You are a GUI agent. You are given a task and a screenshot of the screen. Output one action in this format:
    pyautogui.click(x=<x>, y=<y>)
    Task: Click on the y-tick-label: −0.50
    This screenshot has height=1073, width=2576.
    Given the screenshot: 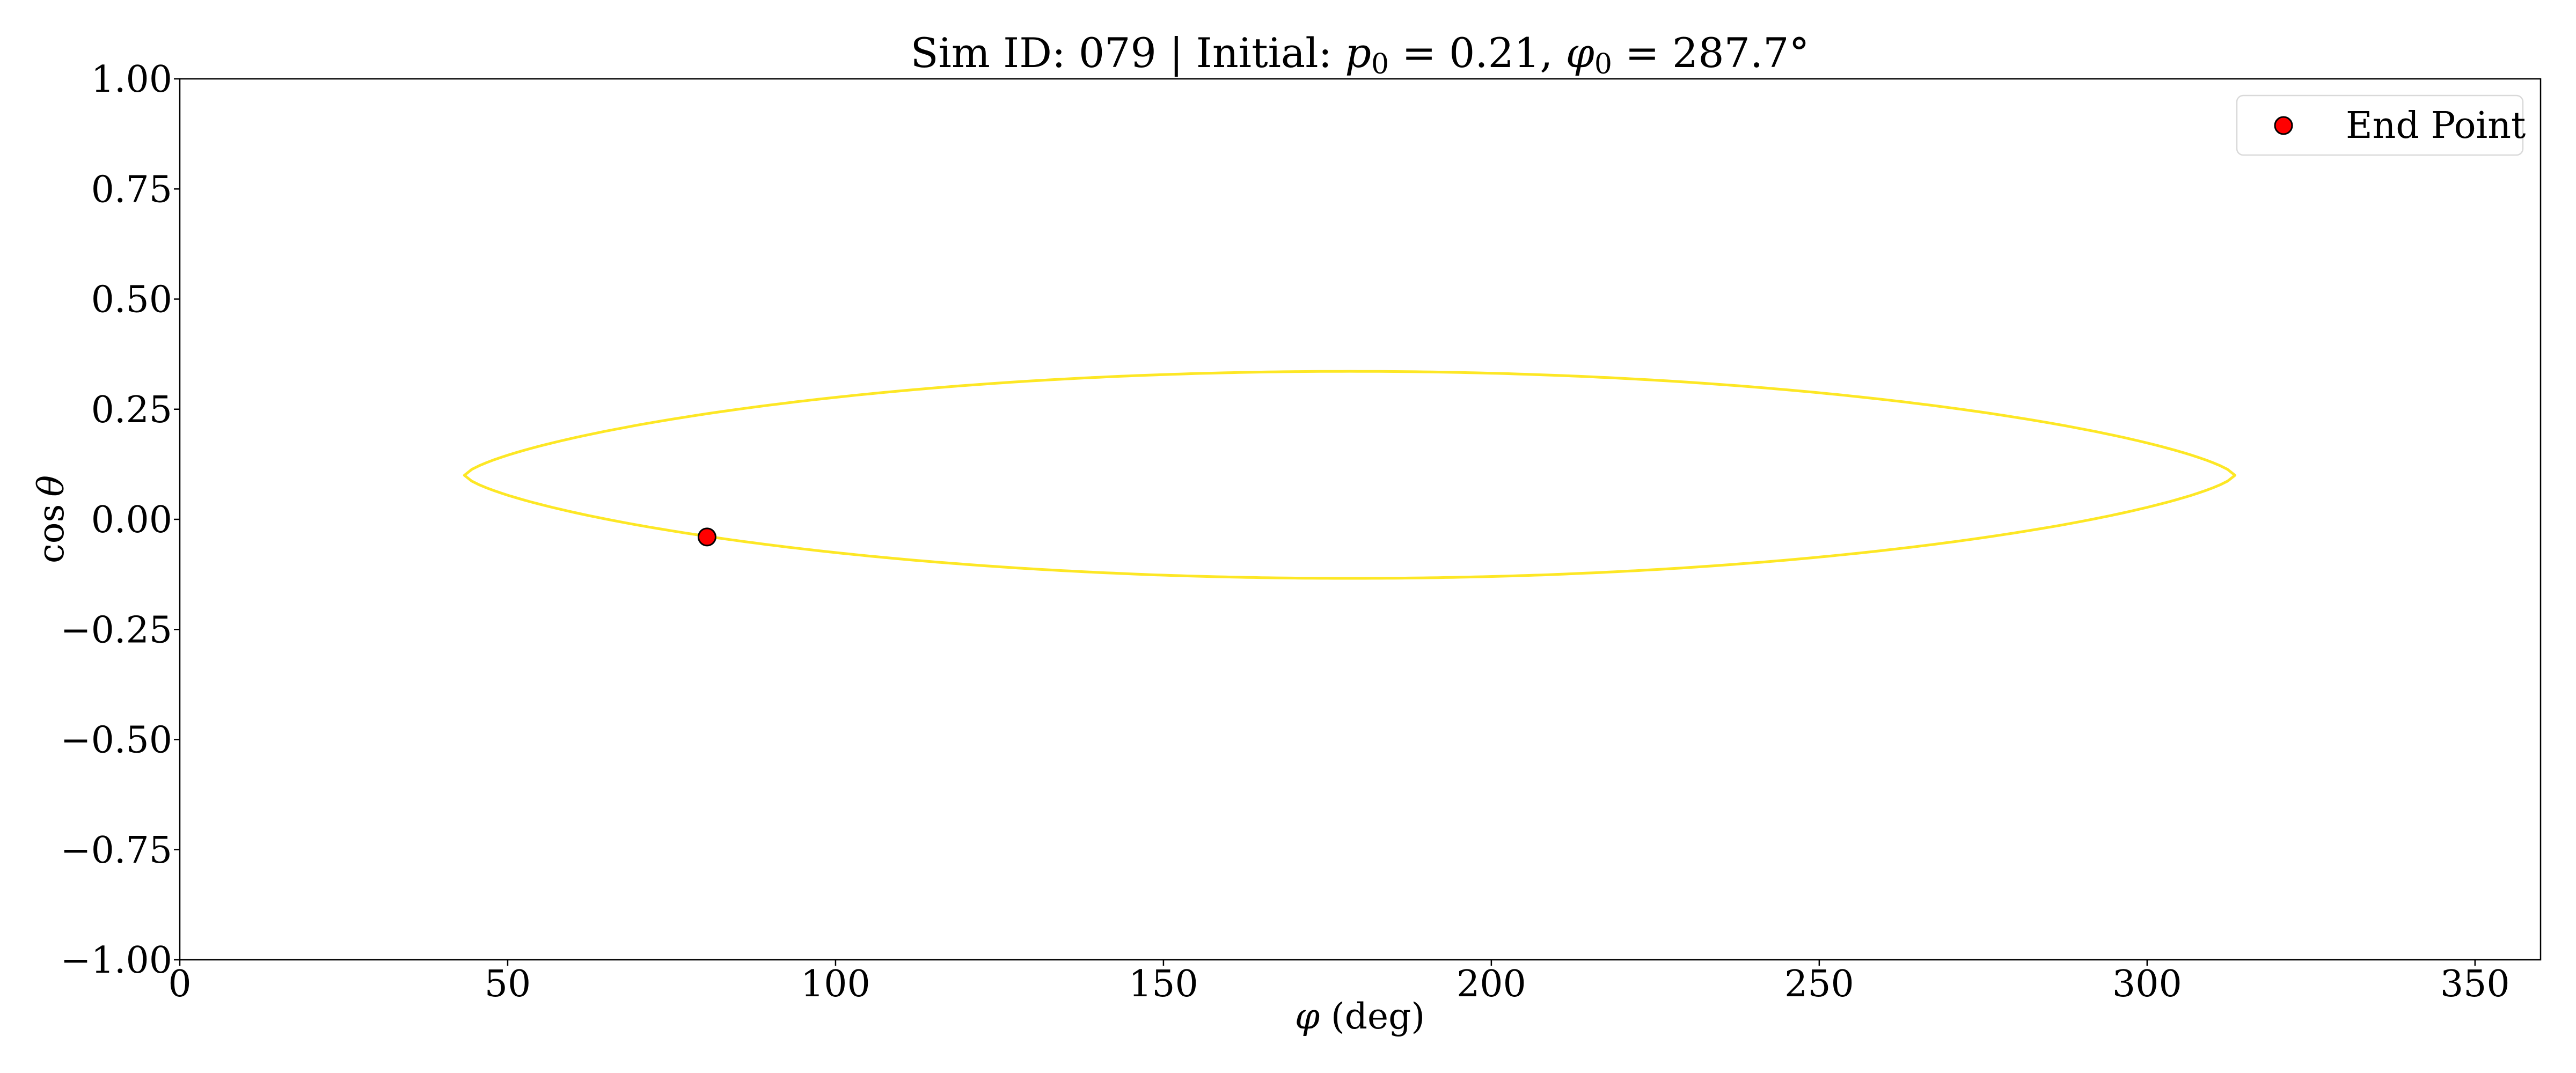 What is the action you would take?
    pyautogui.click(x=116, y=740)
    